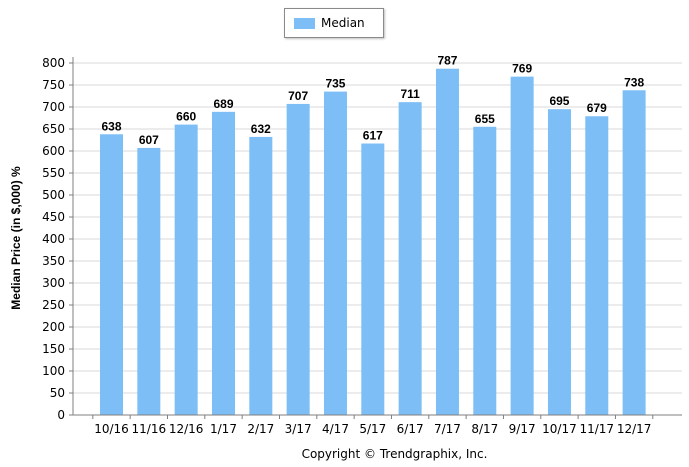 The width and height of the screenshot is (689, 467). Describe the element at coordinates (111, 429) in the screenshot. I see `x-tick-label: 10/16` at that location.